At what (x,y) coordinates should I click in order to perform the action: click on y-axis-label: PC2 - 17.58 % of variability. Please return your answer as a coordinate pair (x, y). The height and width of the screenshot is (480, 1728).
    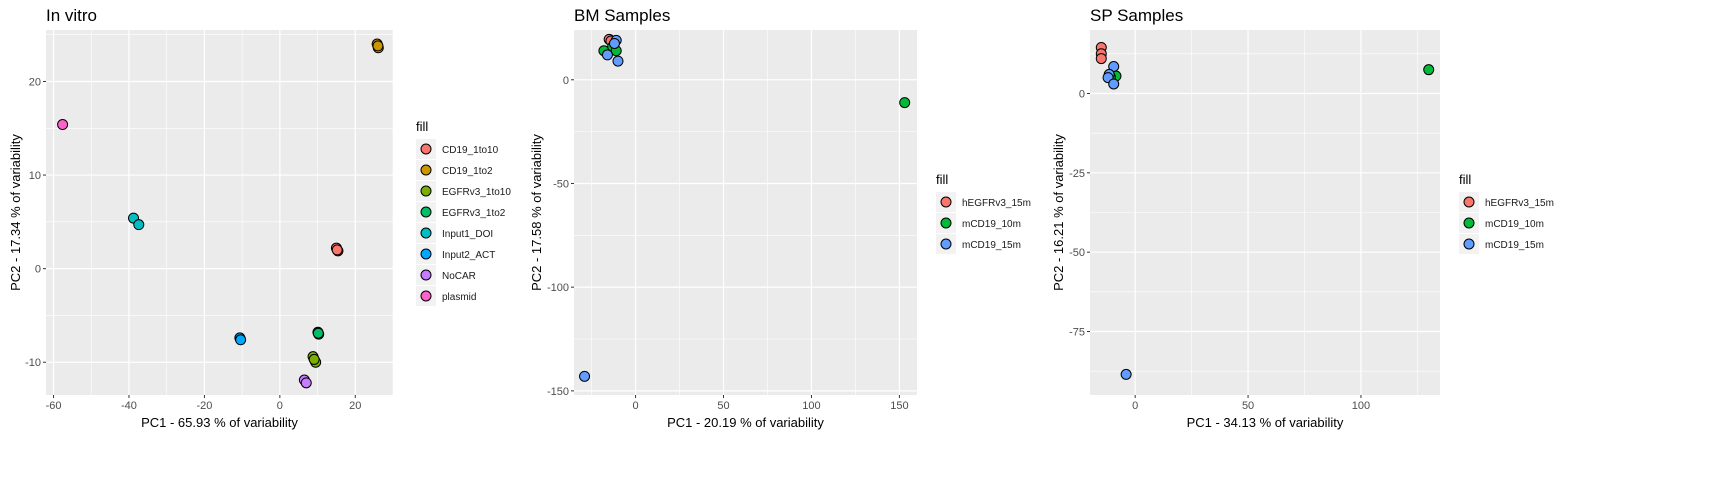
    Looking at the image, I should click on (536, 212).